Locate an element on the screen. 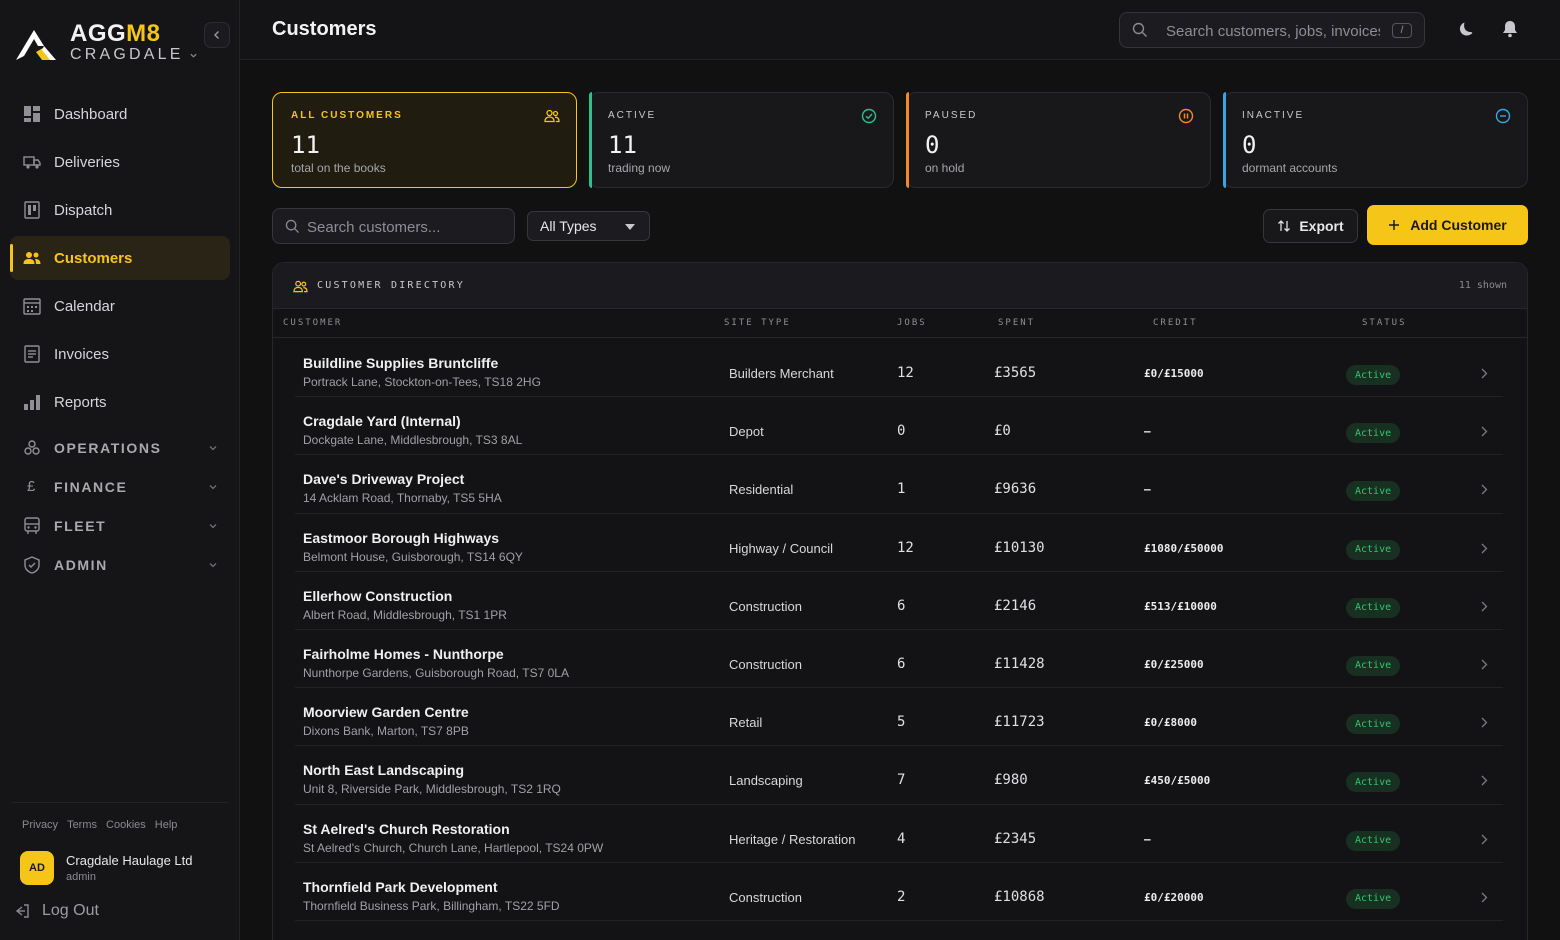 The height and width of the screenshot is (940, 1560). logout-label: Log Out is located at coordinates (70, 910).